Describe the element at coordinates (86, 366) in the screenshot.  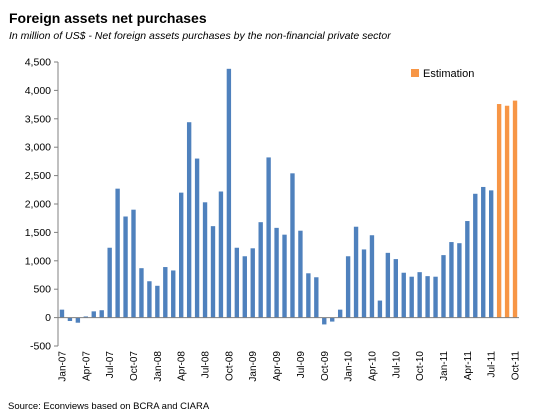
I see `x-tick-label: Apr-07` at that location.